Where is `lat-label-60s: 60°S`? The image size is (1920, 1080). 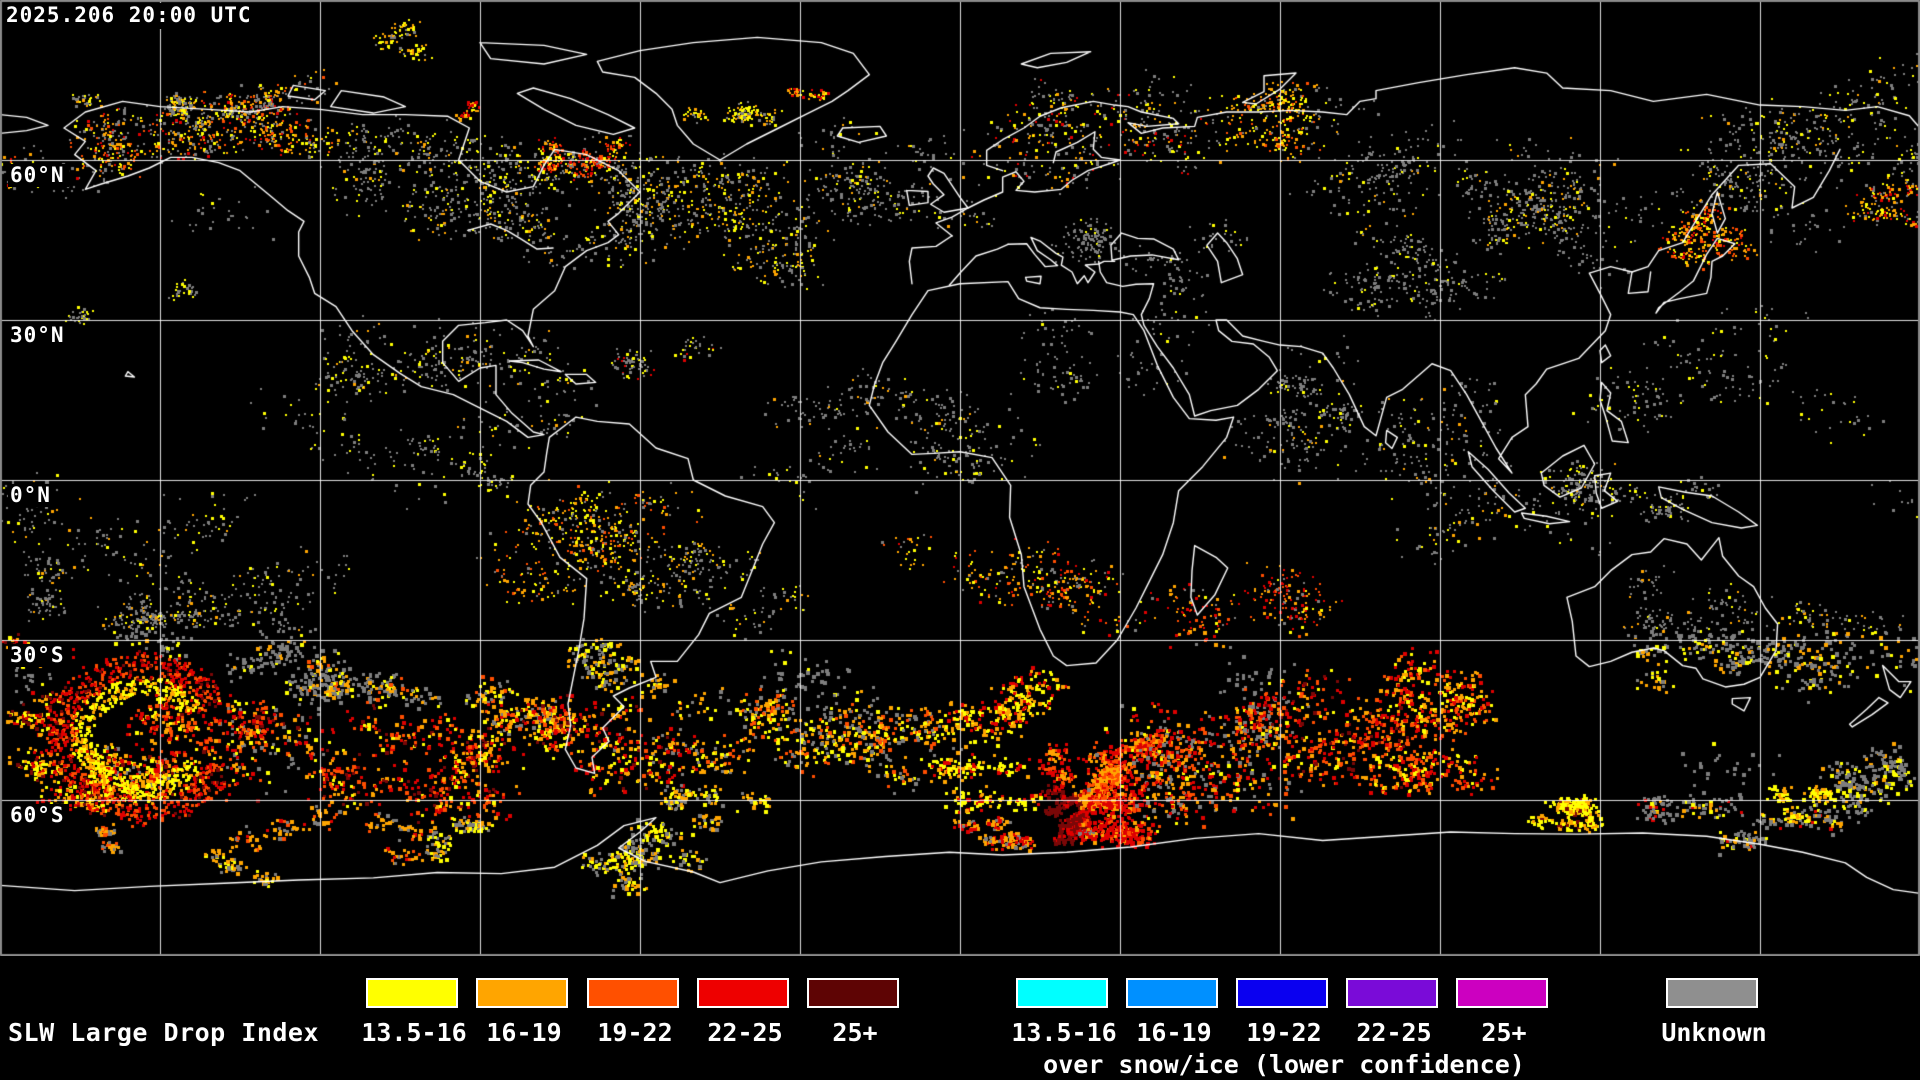 lat-label-60s: 60°S is located at coordinates (38, 815).